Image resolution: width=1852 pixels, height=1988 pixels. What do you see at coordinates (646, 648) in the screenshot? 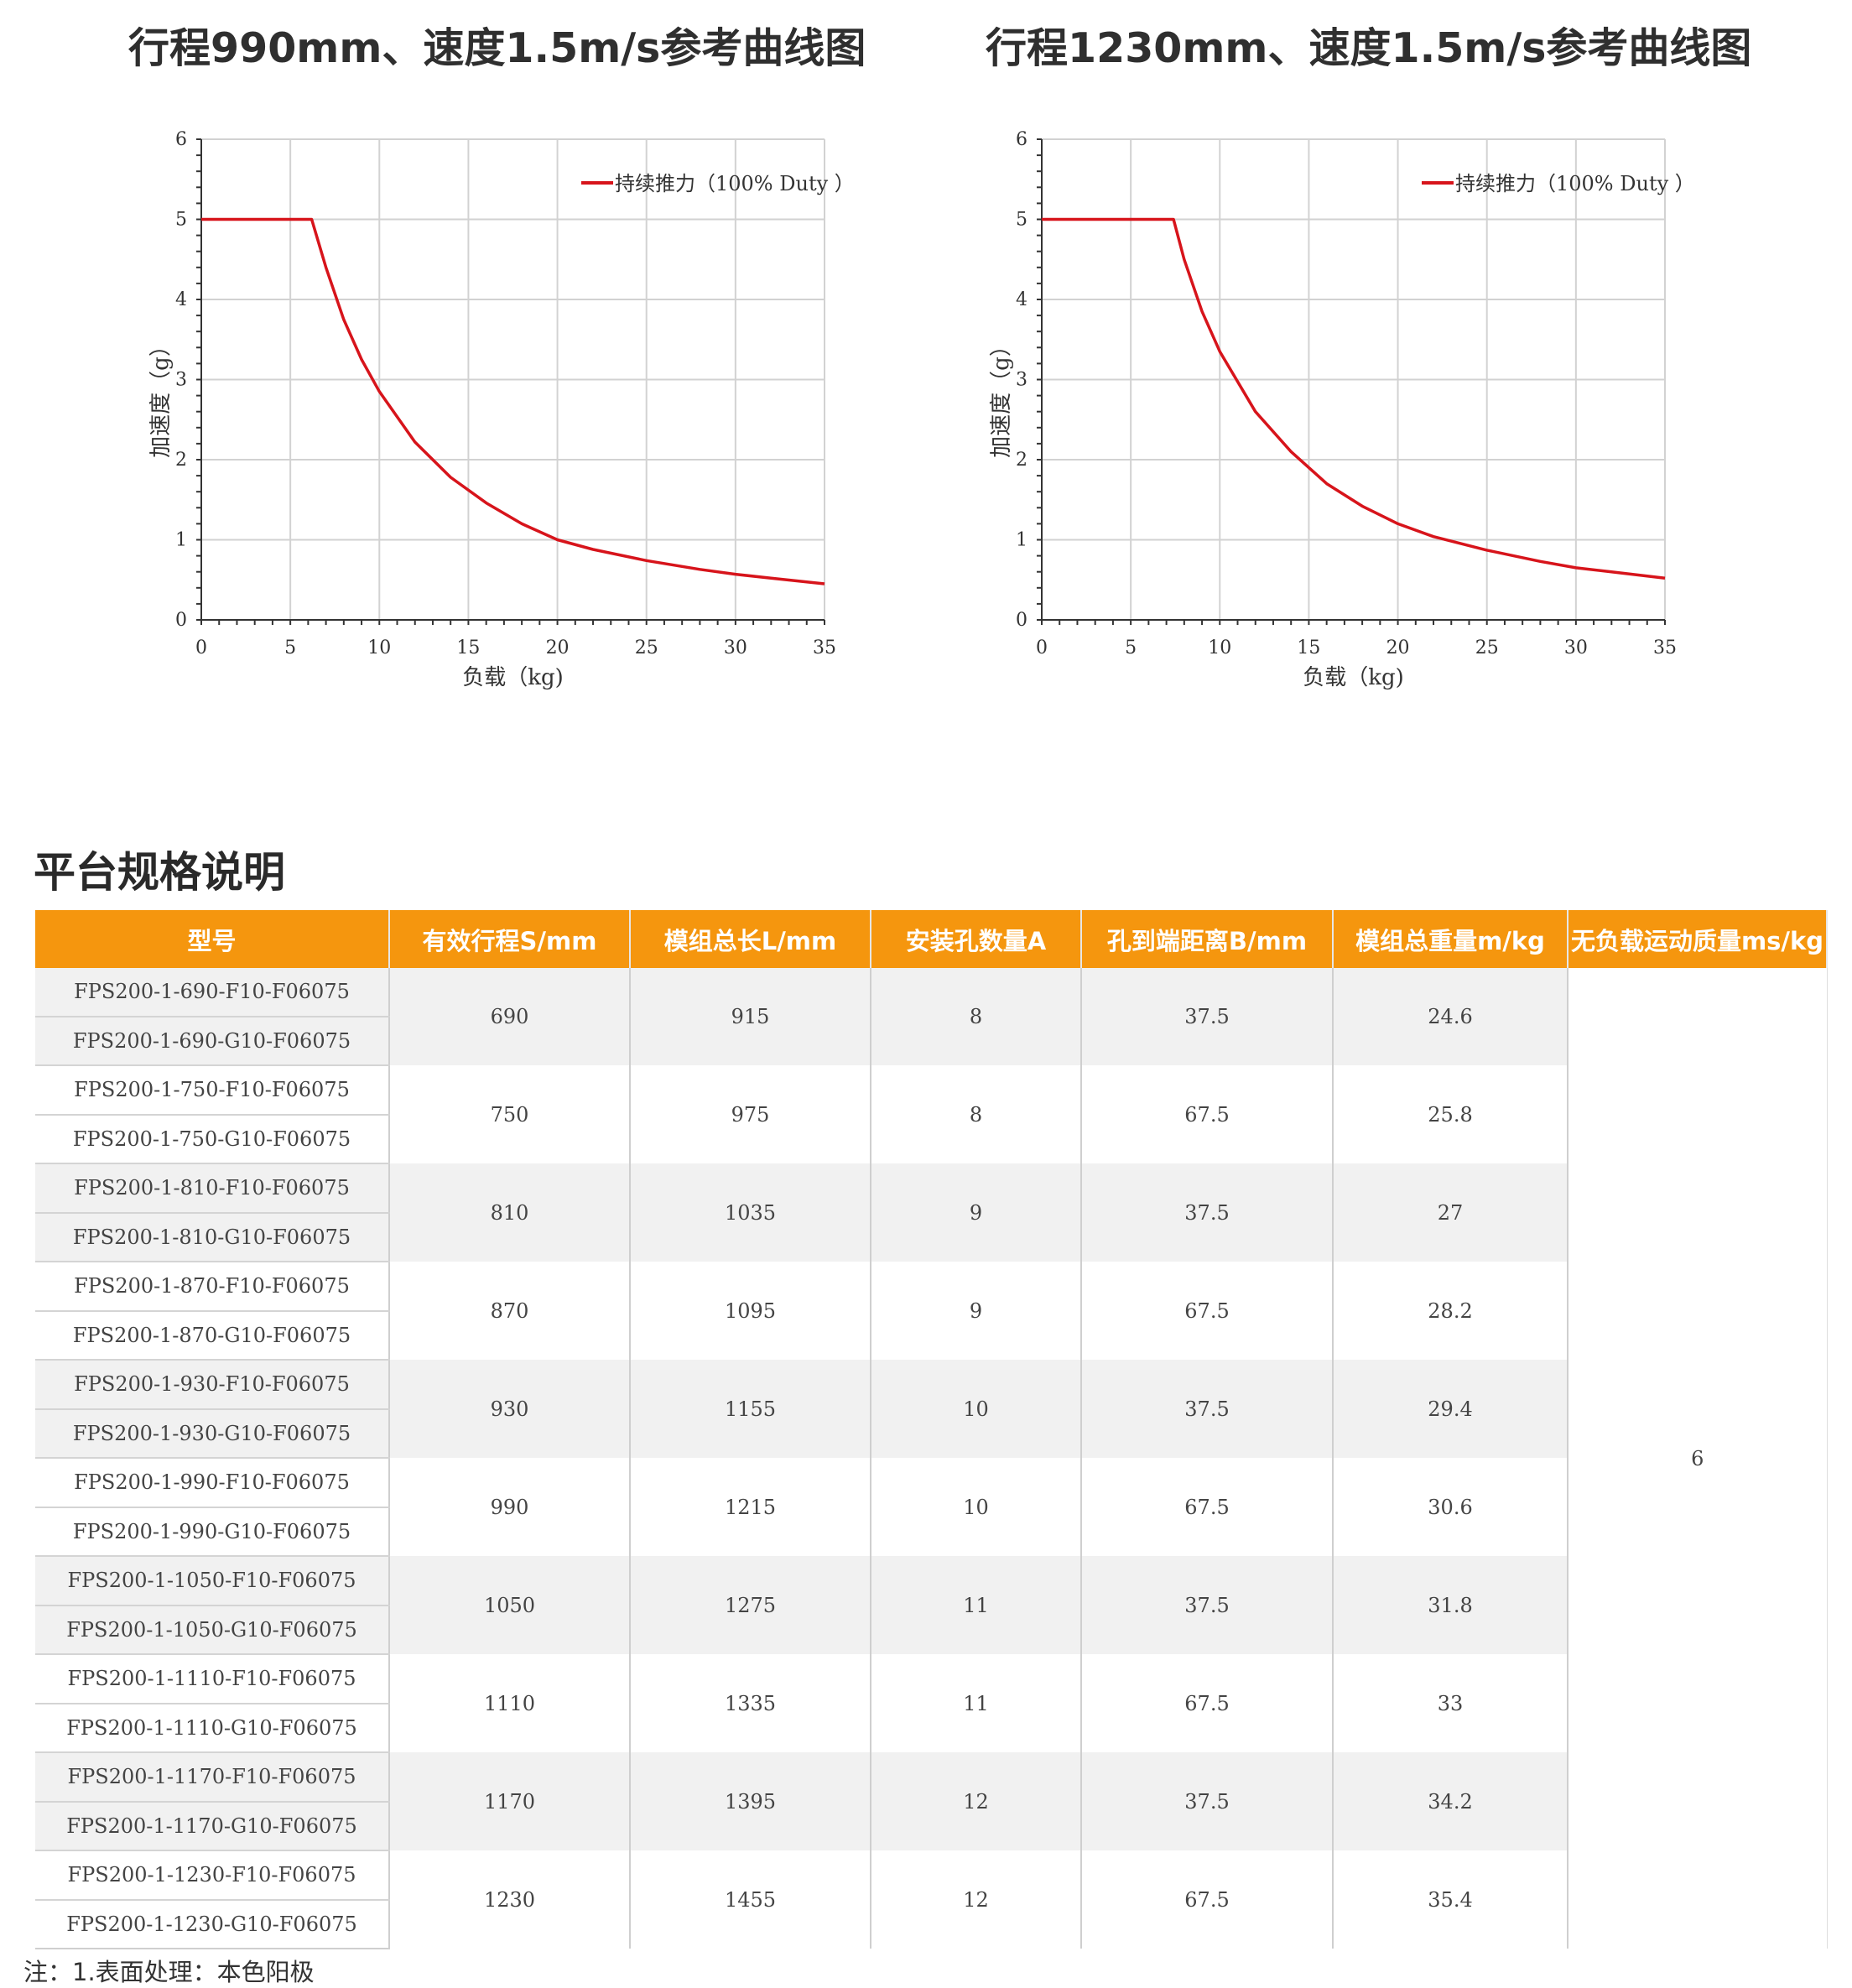
I see `x-tick-label: 25` at bounding box center [646, 648].